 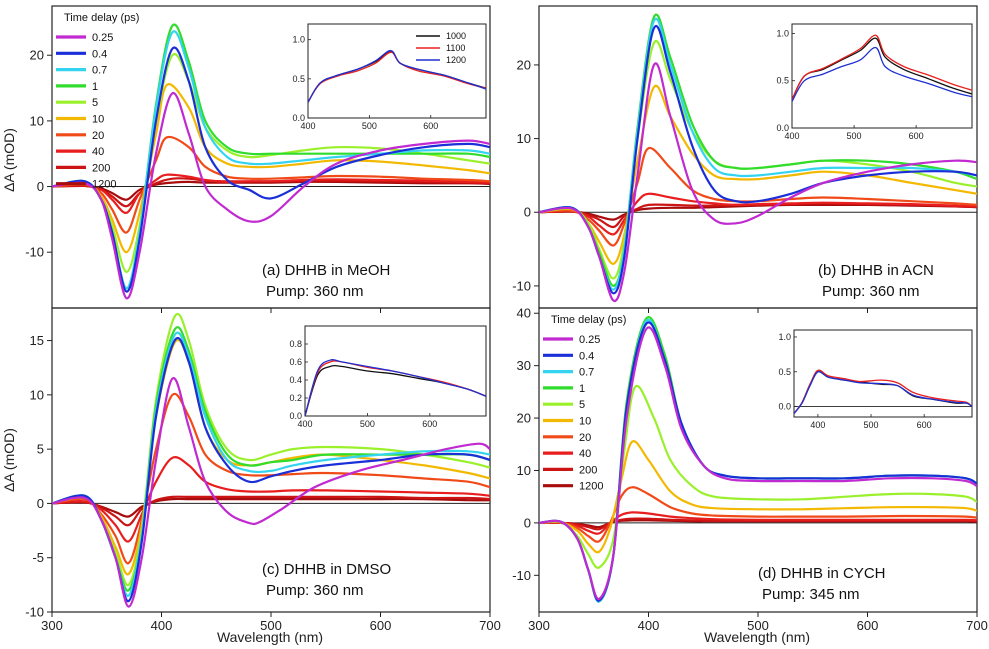 I want to click on panel-annotation-title: (a) DHHB in MeOH, so click(x=326, y=270).